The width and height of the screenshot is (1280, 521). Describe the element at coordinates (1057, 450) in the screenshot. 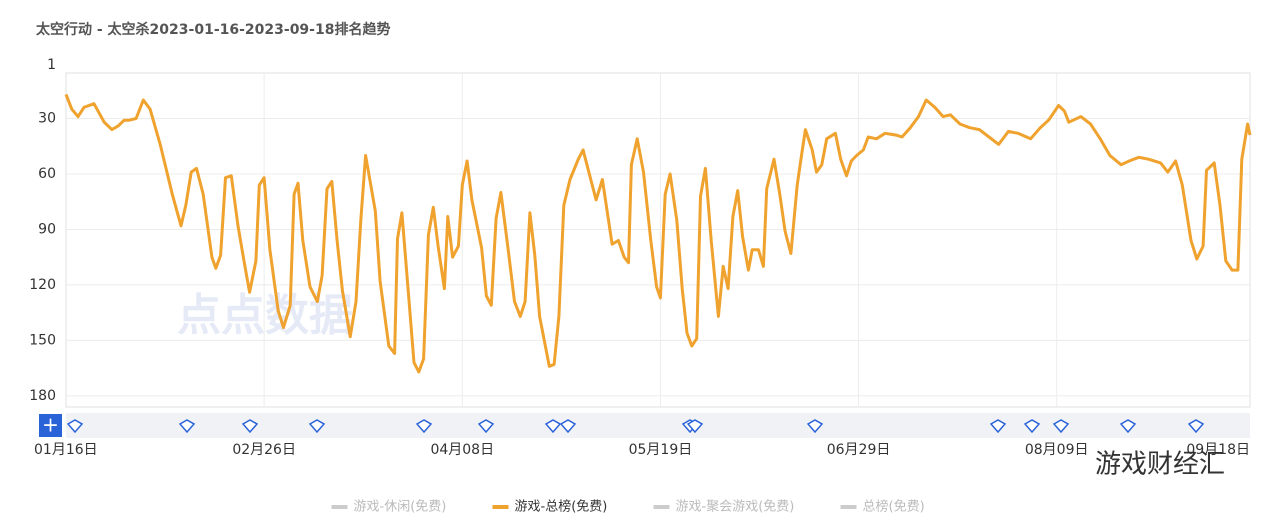

I see `x-tick-label: 08月09日` at that location.